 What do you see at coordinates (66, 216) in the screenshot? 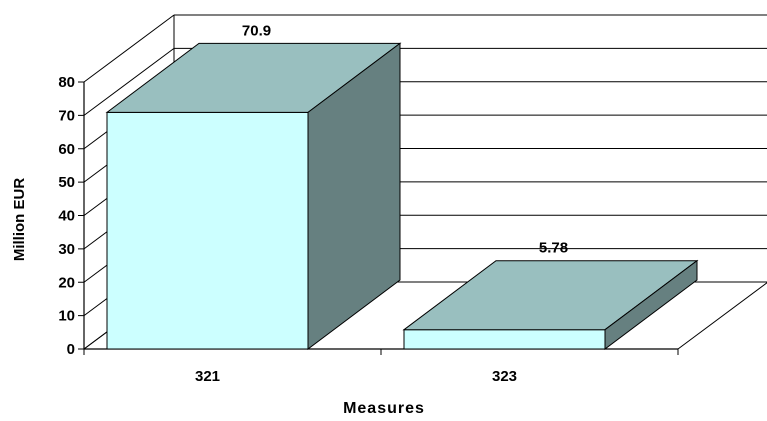
I see `y-tick-label: 40` at bounding box center [66, 216].